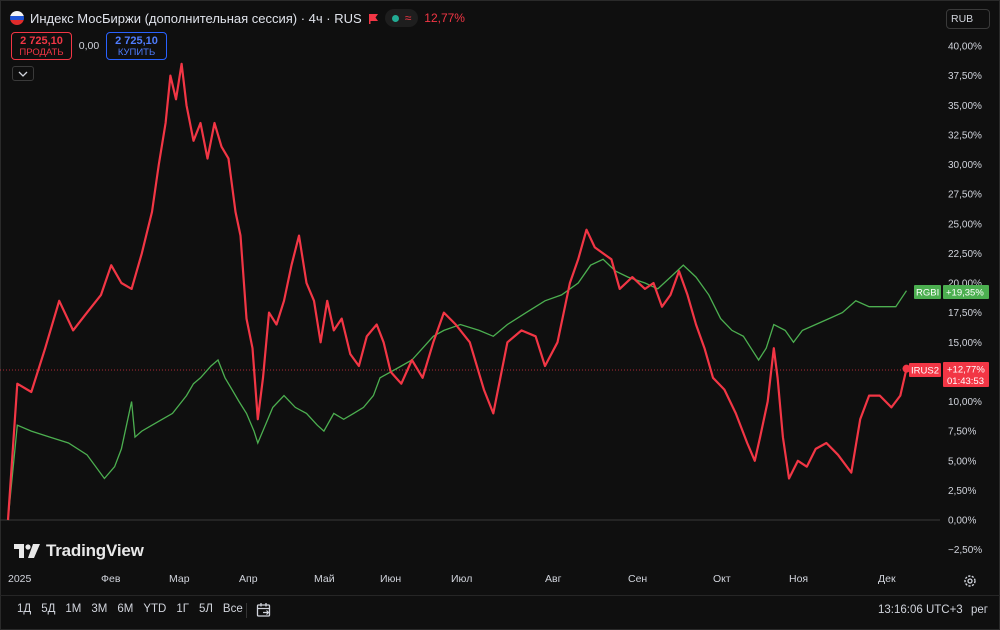  I want to click on irus-last-point, so click(906, 368).